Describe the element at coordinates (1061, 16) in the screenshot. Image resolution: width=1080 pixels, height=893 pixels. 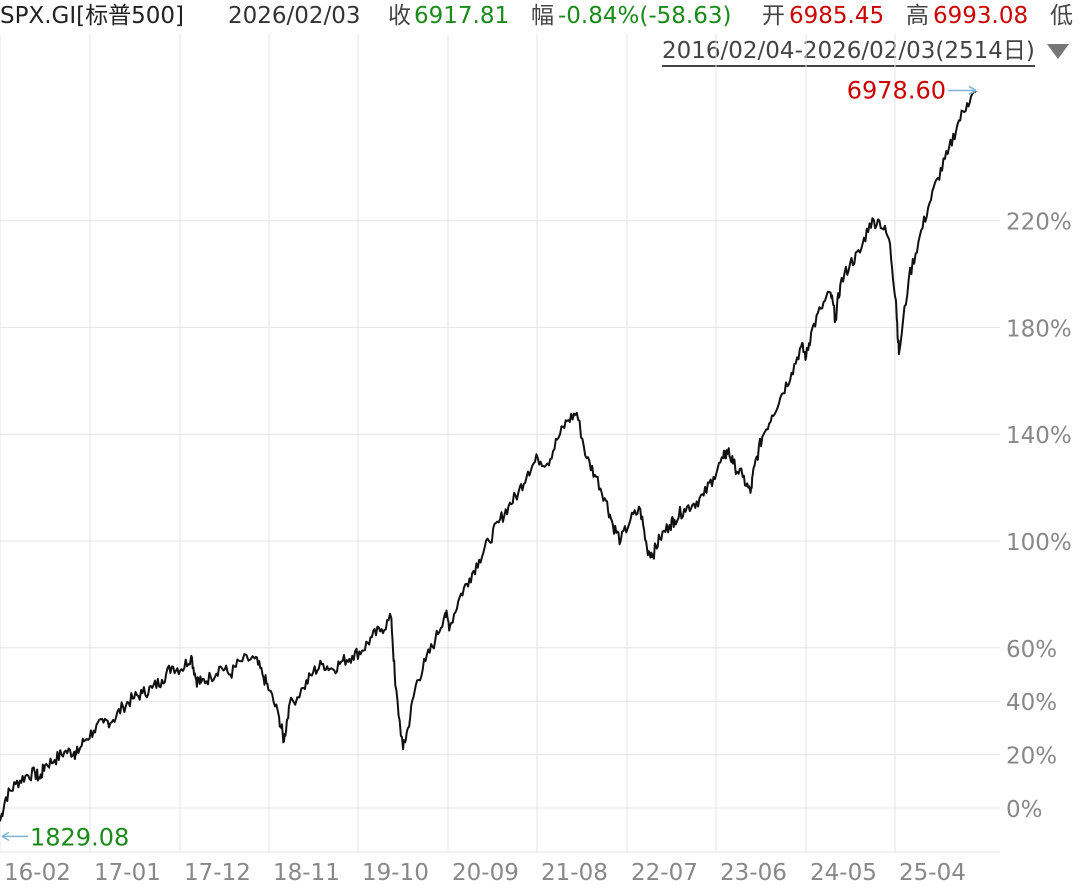
I see `low-label: 低` at that location.